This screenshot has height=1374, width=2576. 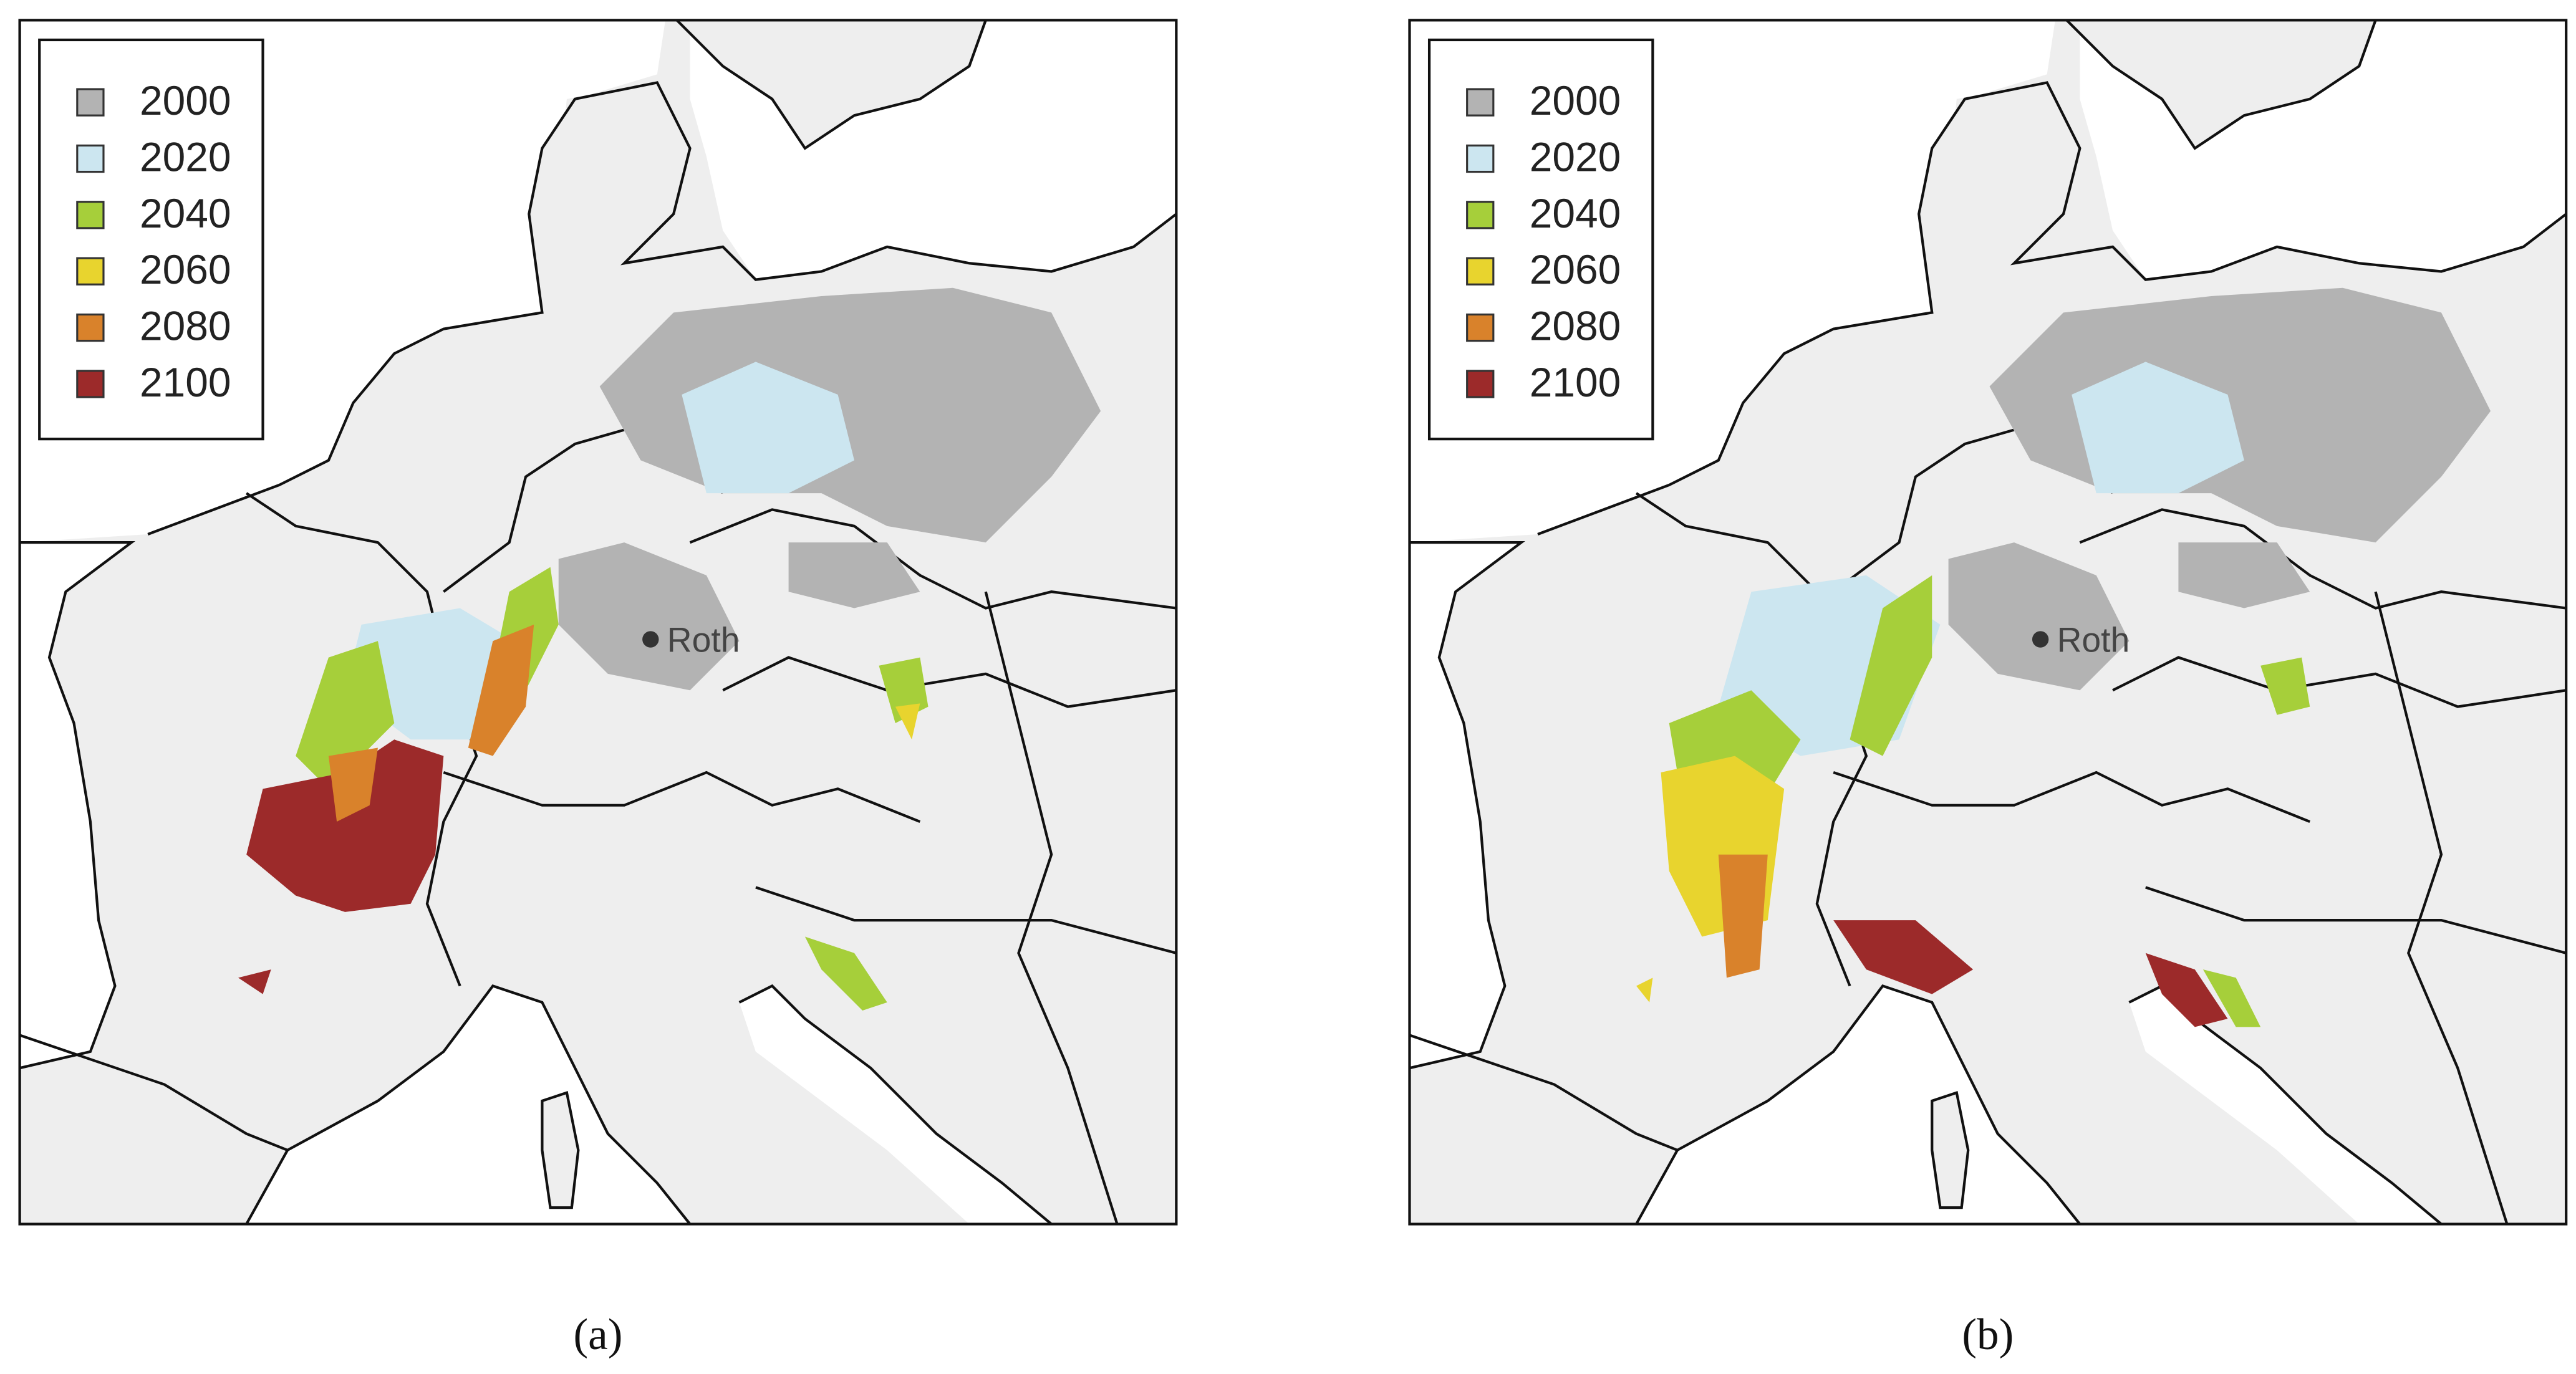 What do you see at coordinates (598, 1334) in the screenshot?
I see `caption: (a)` at bounding box center [598, 1334].